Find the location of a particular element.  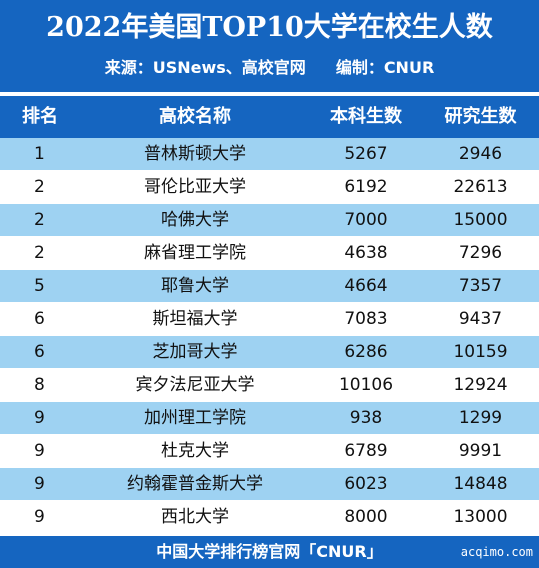

undergrad-count-cell: 5267 is located at coordinates (366, 154).